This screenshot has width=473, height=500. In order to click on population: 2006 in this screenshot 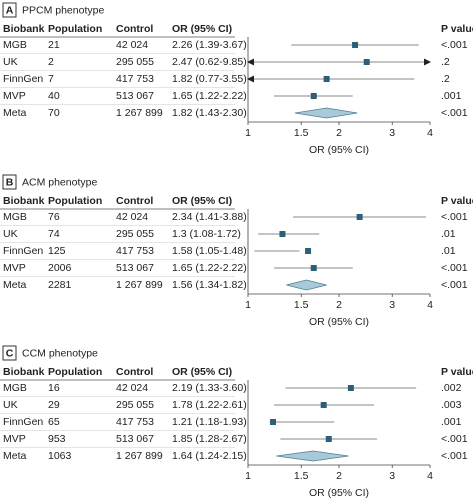, I will do `click(60, 268)`.